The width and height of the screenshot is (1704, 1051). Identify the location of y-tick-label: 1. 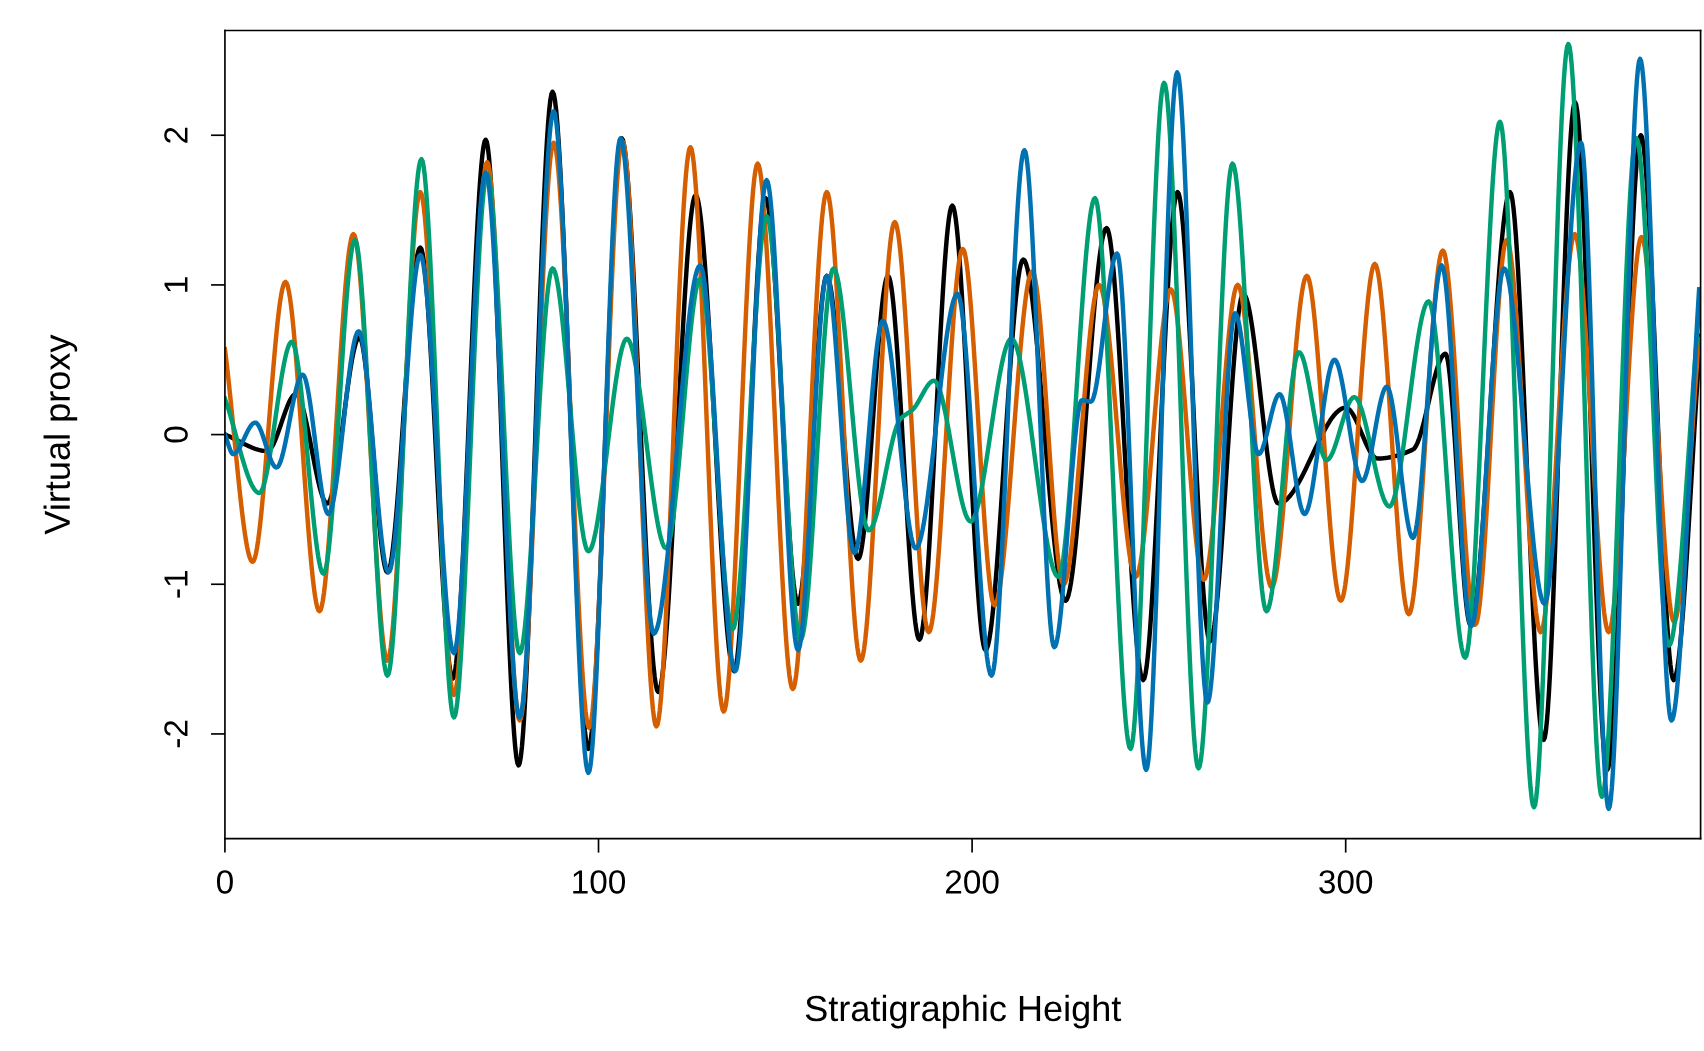
(176, 284).